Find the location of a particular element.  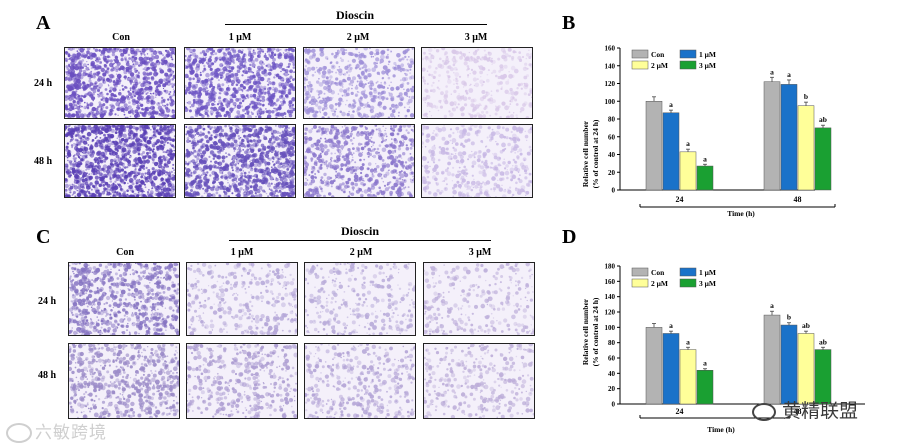

chart-b-category-label: 48 is located at coordinates (798, 199).